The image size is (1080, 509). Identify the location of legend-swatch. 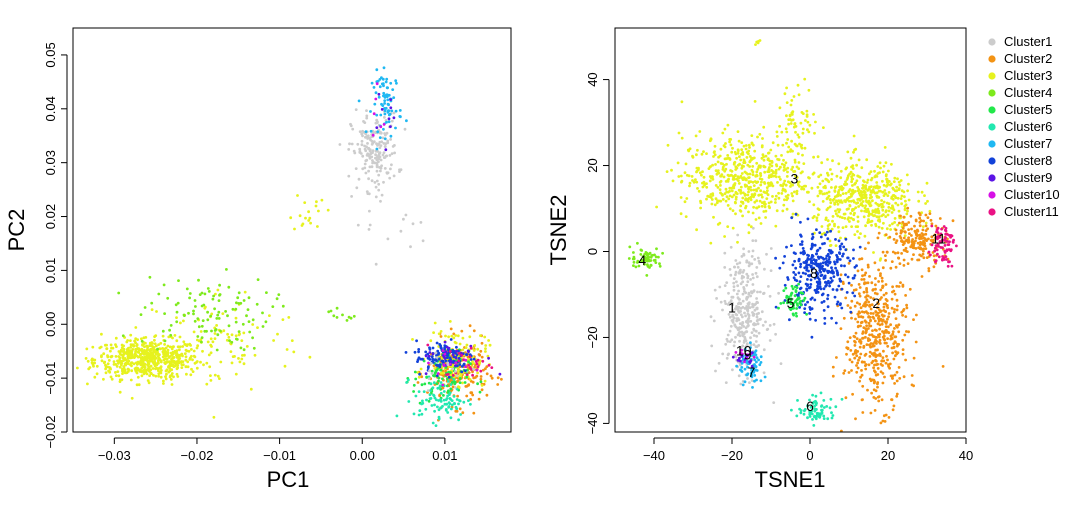
(992, 144).